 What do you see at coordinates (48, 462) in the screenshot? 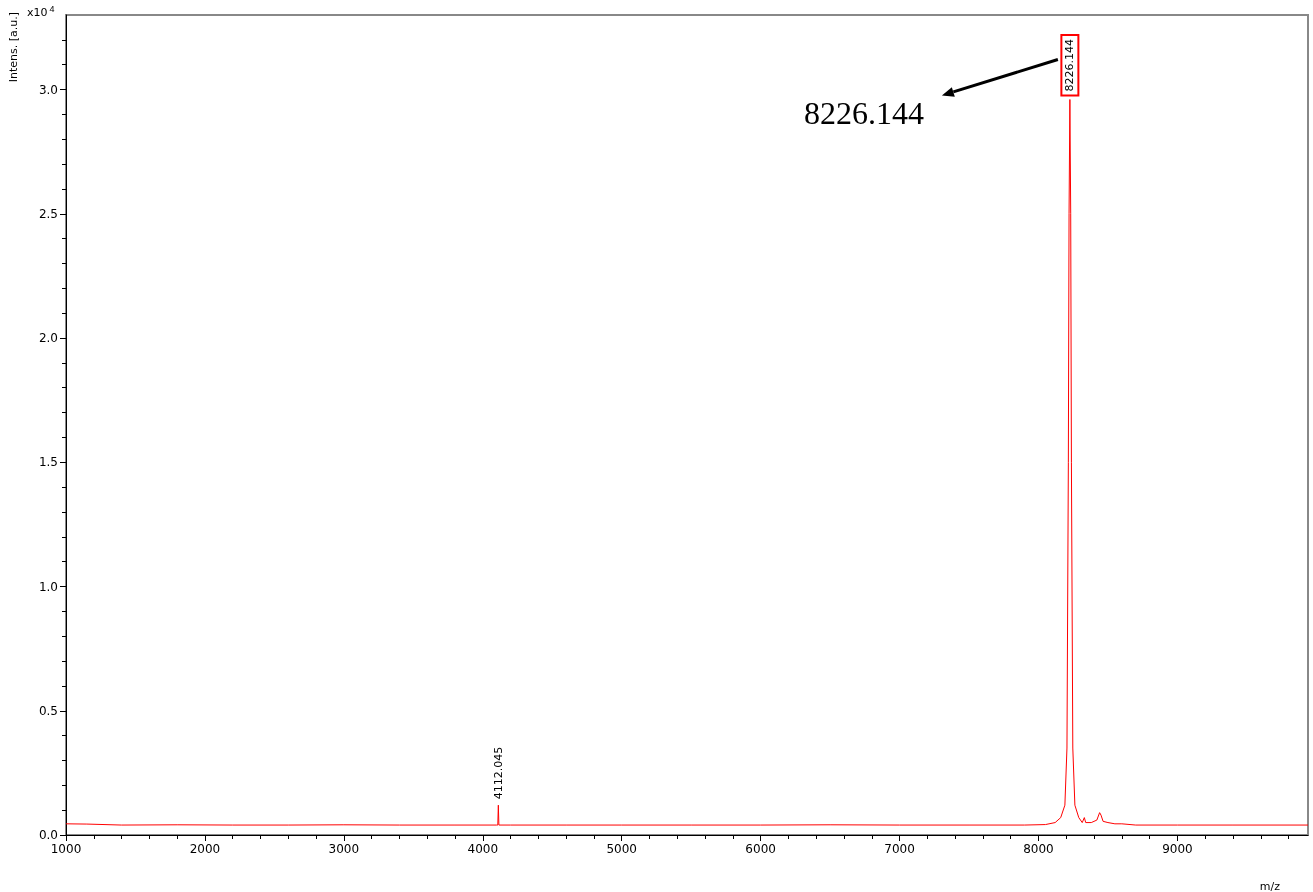
I see `y-tick-label: 1.5` at bounding box center [48, 462].